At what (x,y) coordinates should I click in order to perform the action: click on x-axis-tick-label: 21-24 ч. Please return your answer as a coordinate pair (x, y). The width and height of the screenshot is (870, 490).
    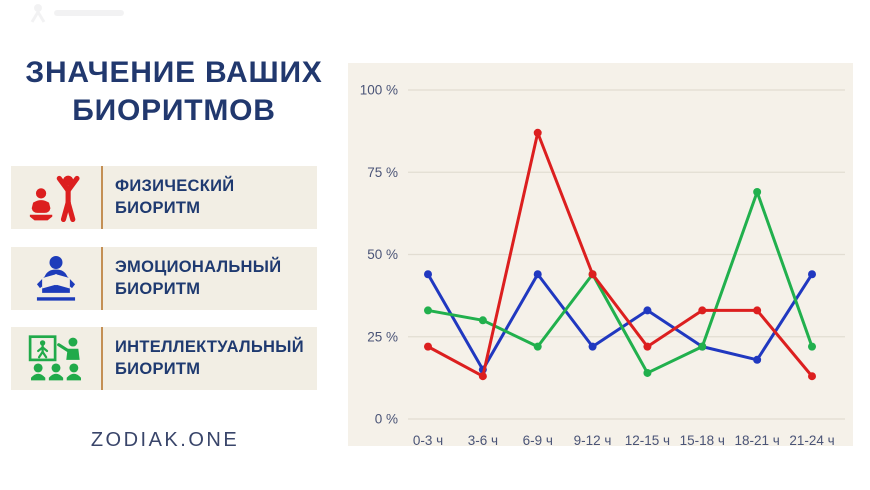
    Looking at the image, I should click on (811, 439).